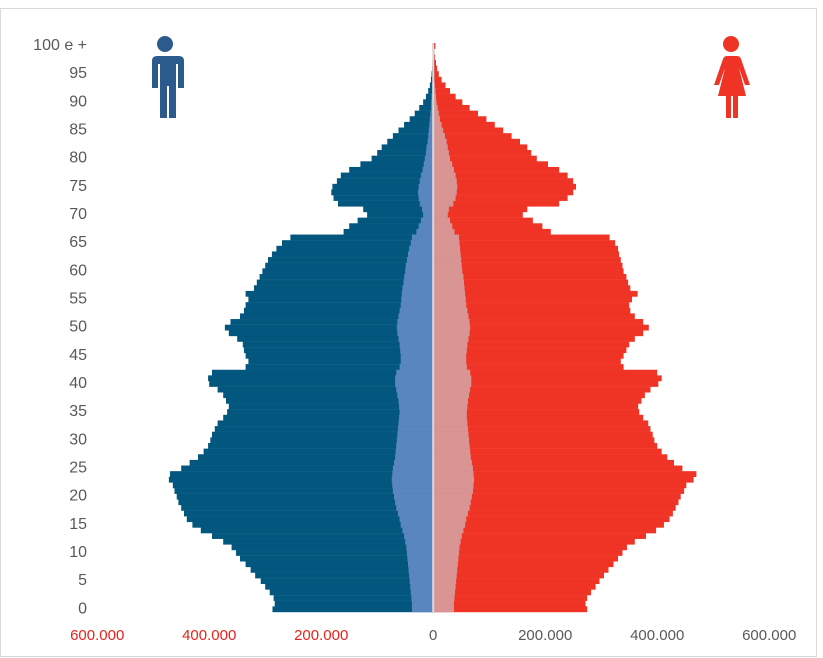 The width and height of the screenshot is (823, 658). I want to click on y-tick-label: 20, so click(78, 496).